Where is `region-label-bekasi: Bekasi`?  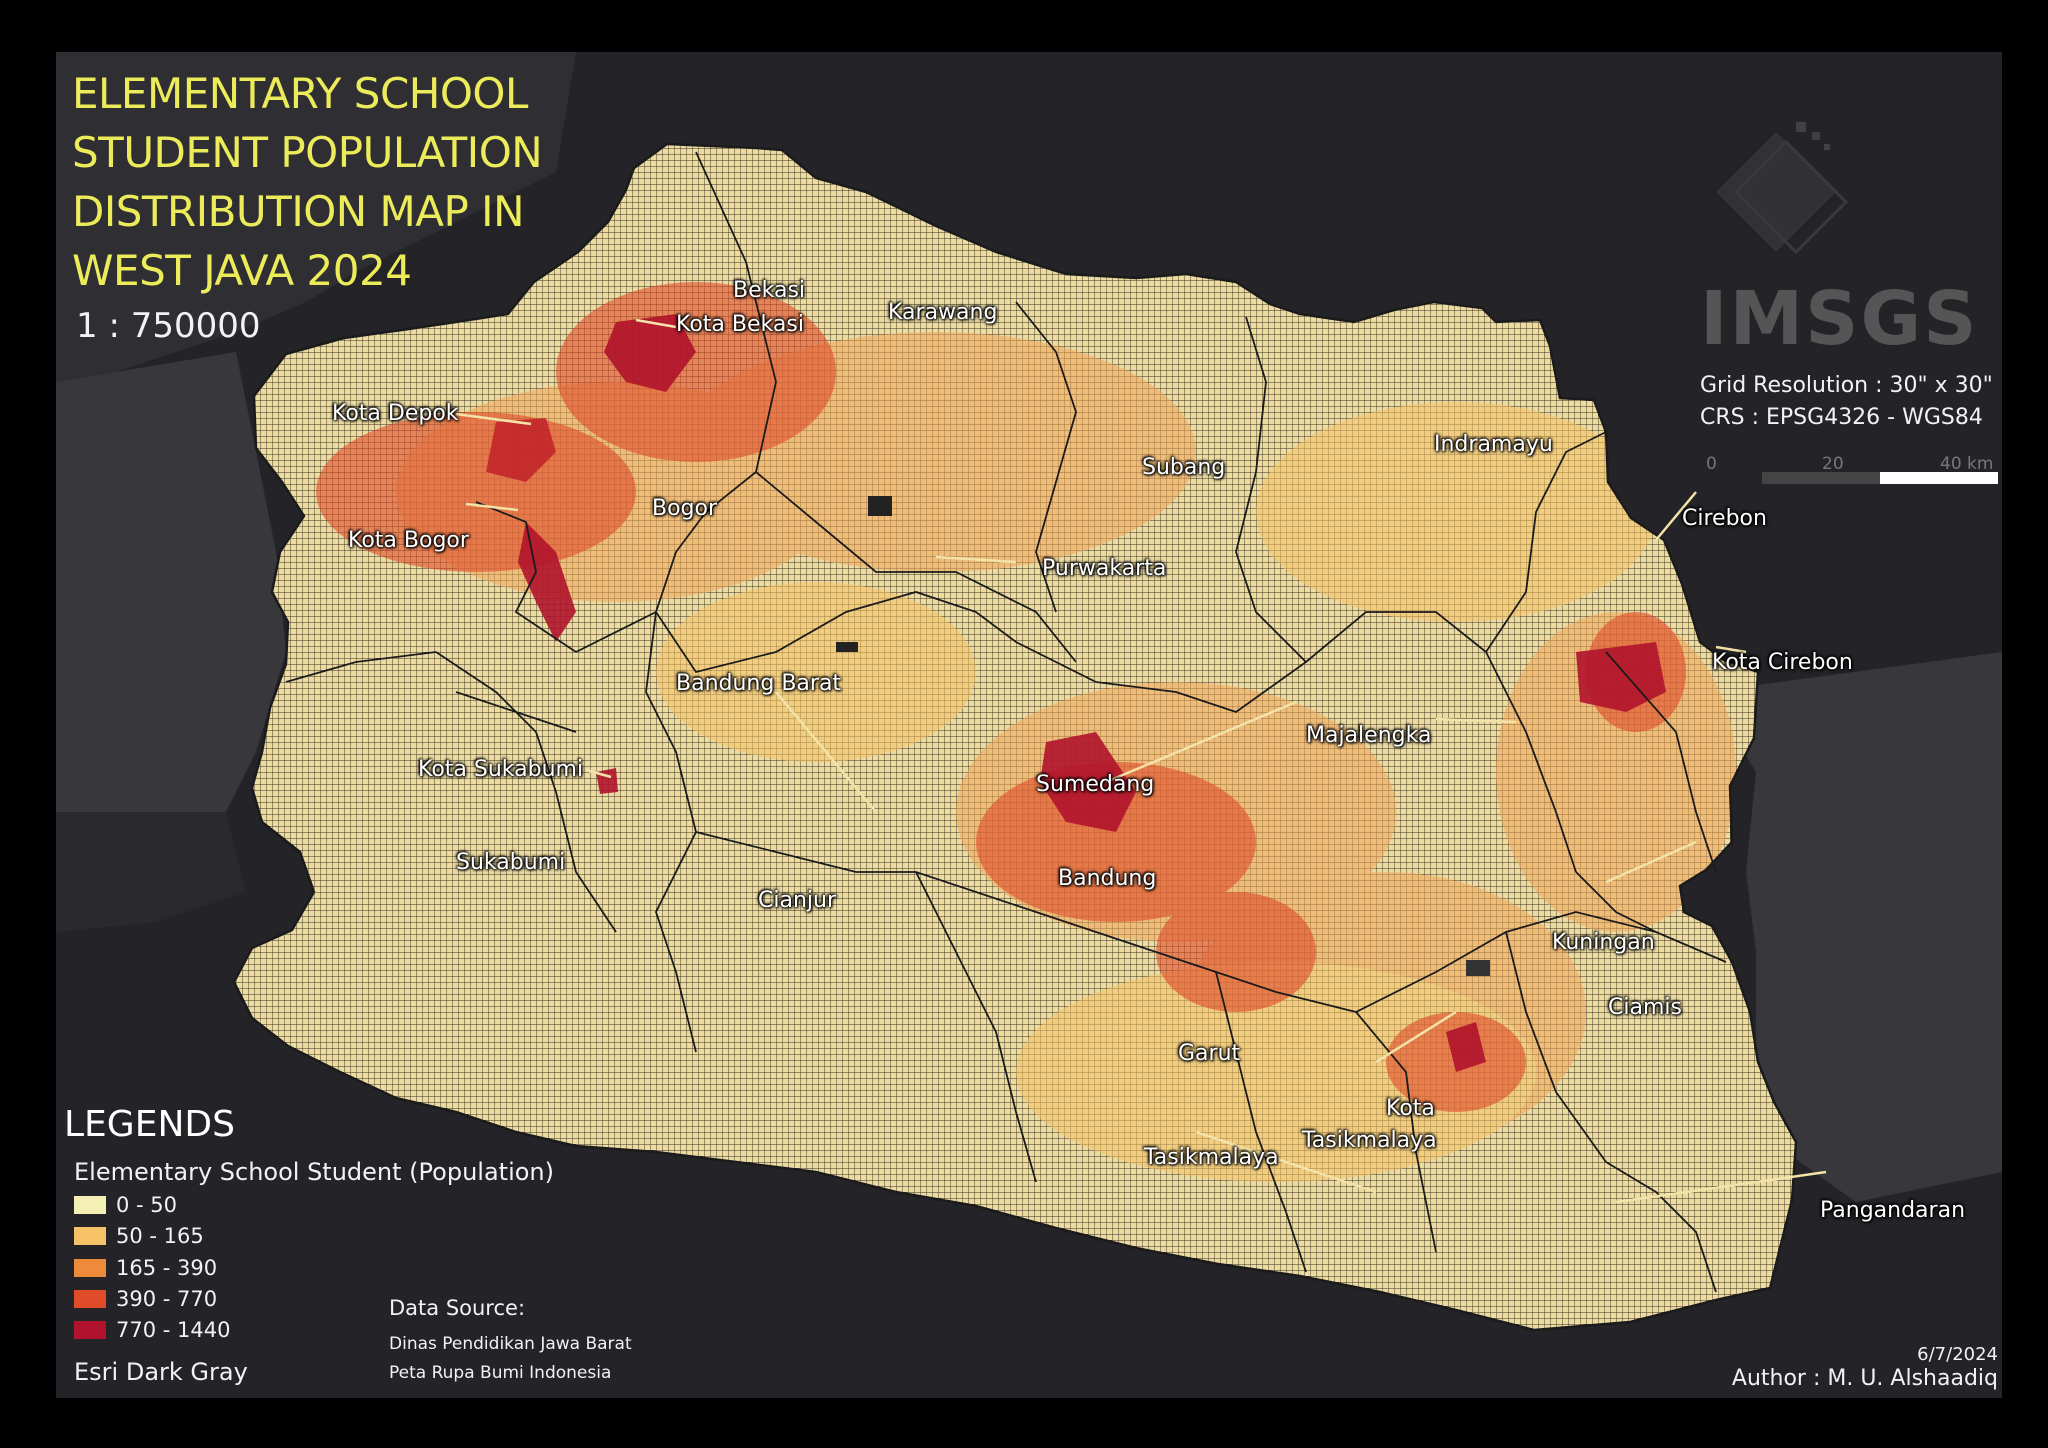
region-label-bekasi: Bekasi is located at coordinates (769, 290).